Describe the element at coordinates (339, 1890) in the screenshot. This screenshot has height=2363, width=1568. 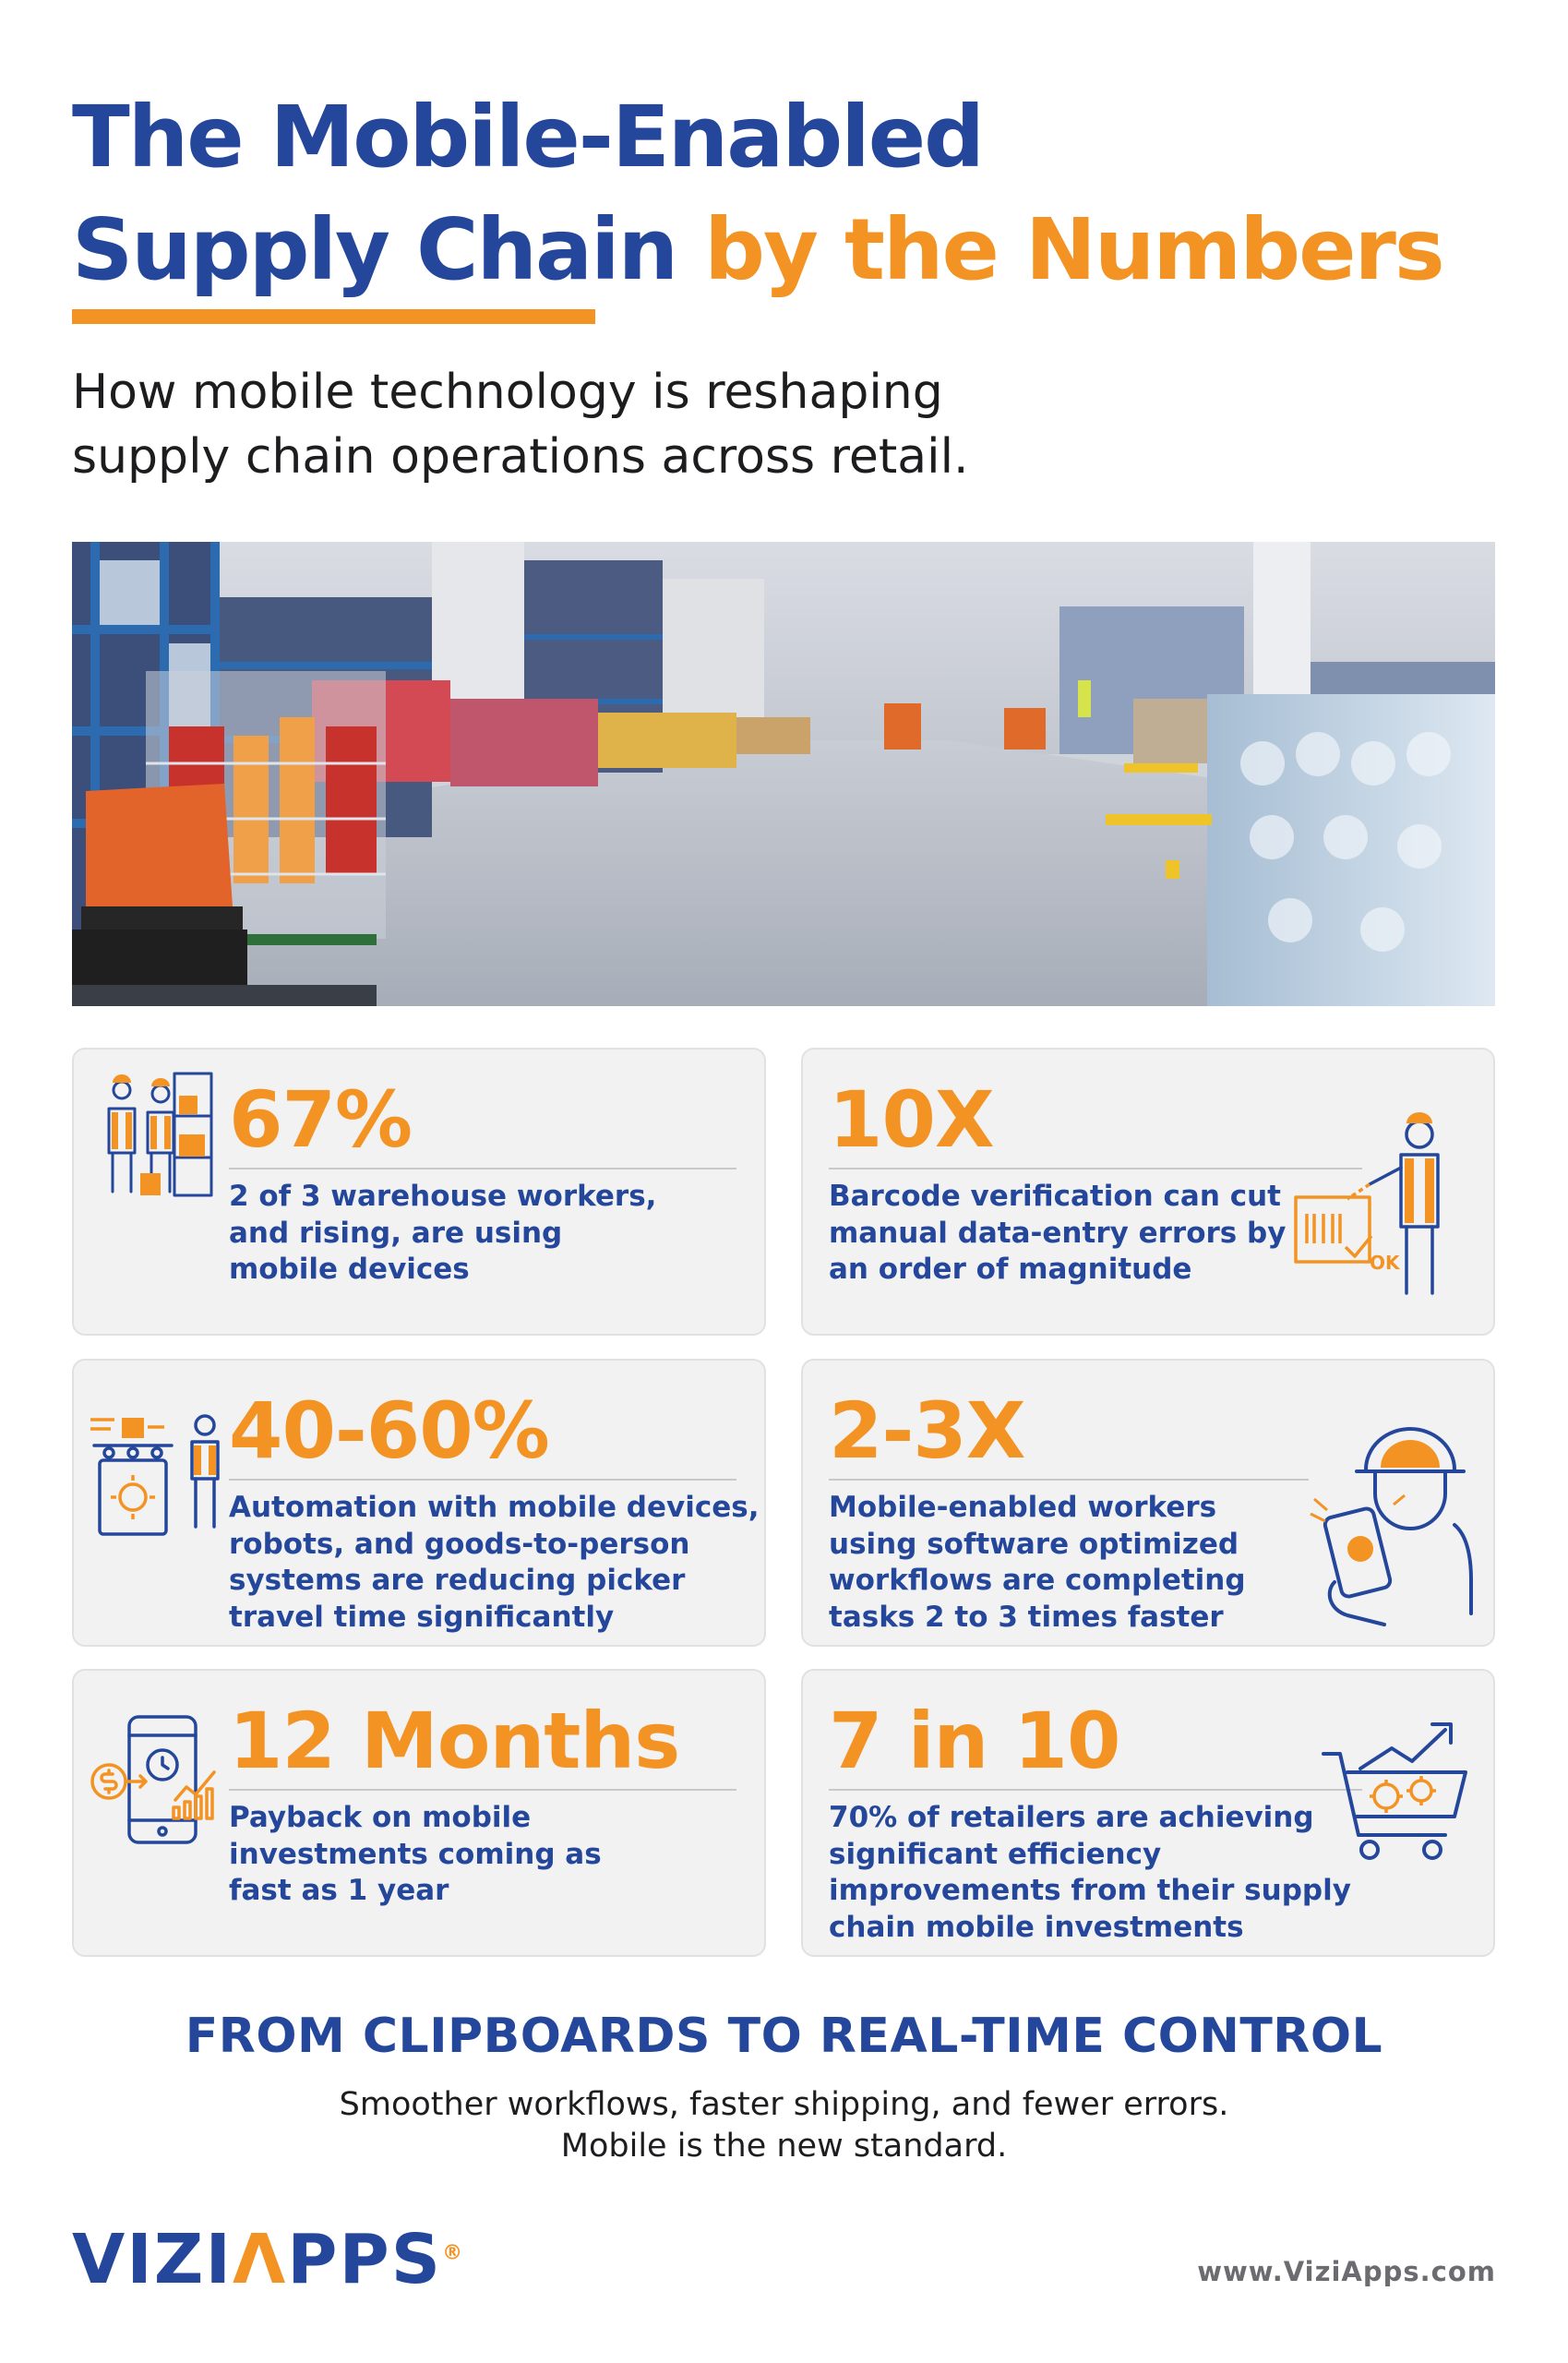
I see `desc-line: fast as 1 year` at that location.